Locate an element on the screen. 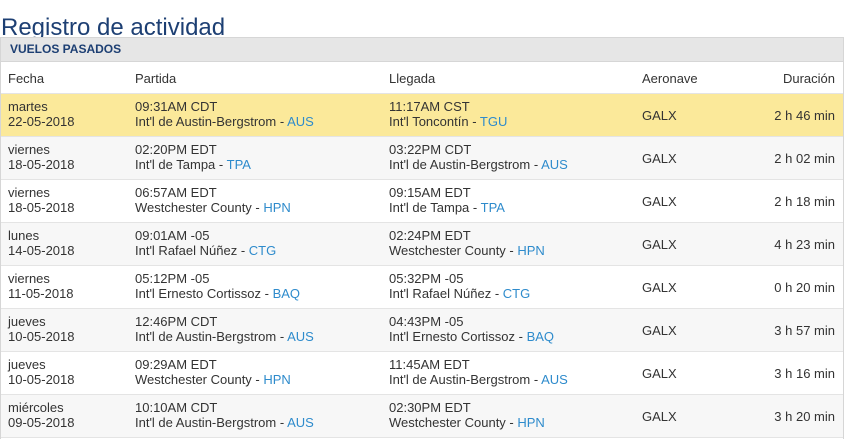  departure-time: 06:57AM EDT is located at coordinates (176, 192).